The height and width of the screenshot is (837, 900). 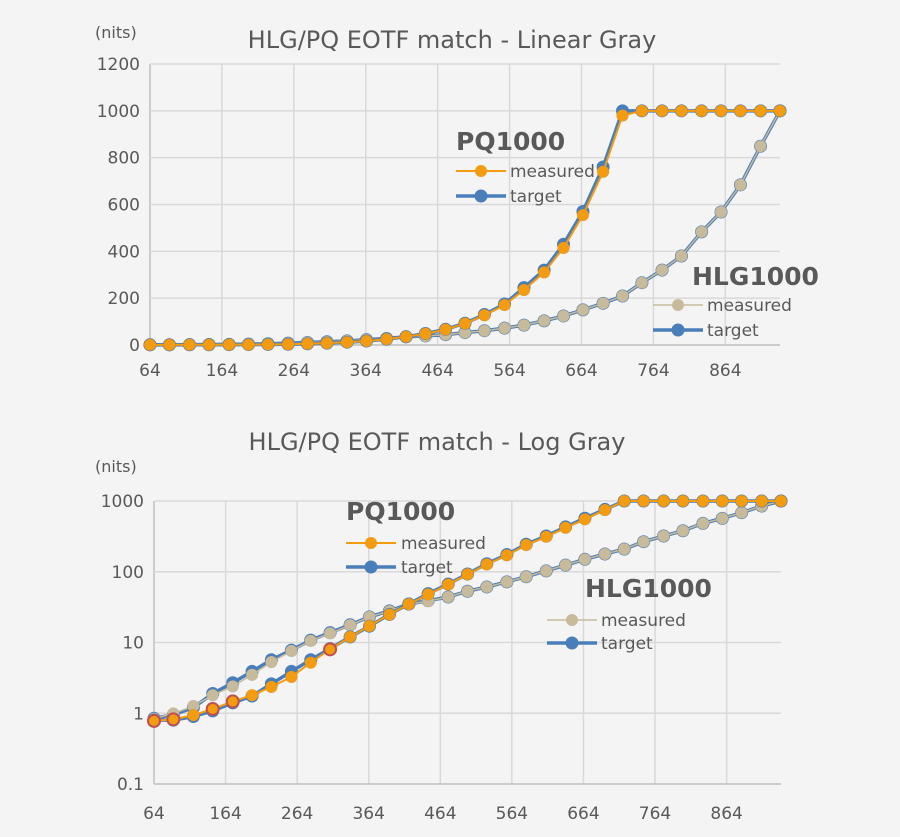 What do you see at coordinates (512, 814) in the screenshot?
I see `x-tick-label: 564` at bounding box center [512, 814].